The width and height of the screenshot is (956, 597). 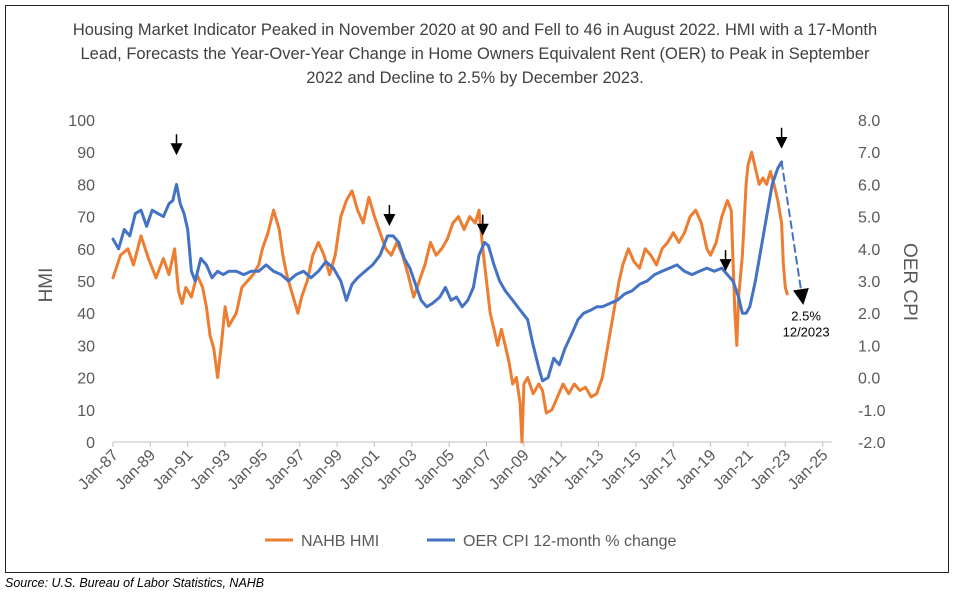 I want to click on x-tick-label: Jan-05, so click(x=434, y=470).